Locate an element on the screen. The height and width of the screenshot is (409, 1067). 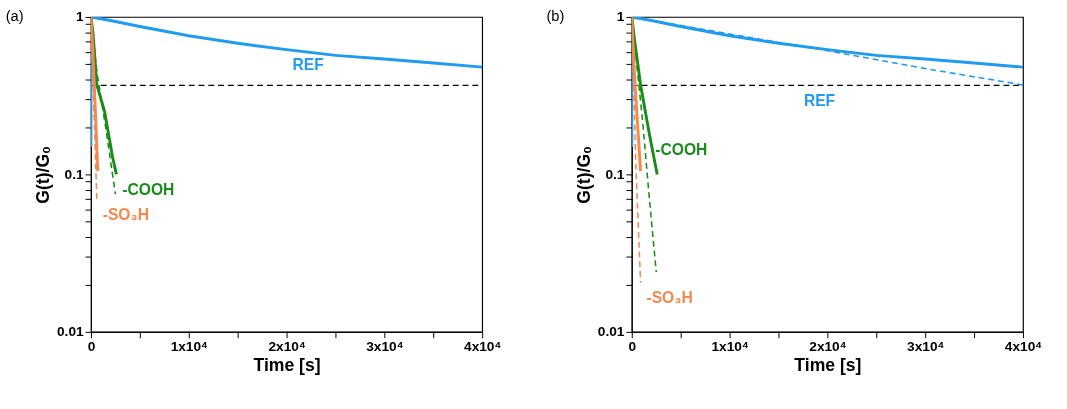
chart-title: (b) is located at coordinates (555, 15).